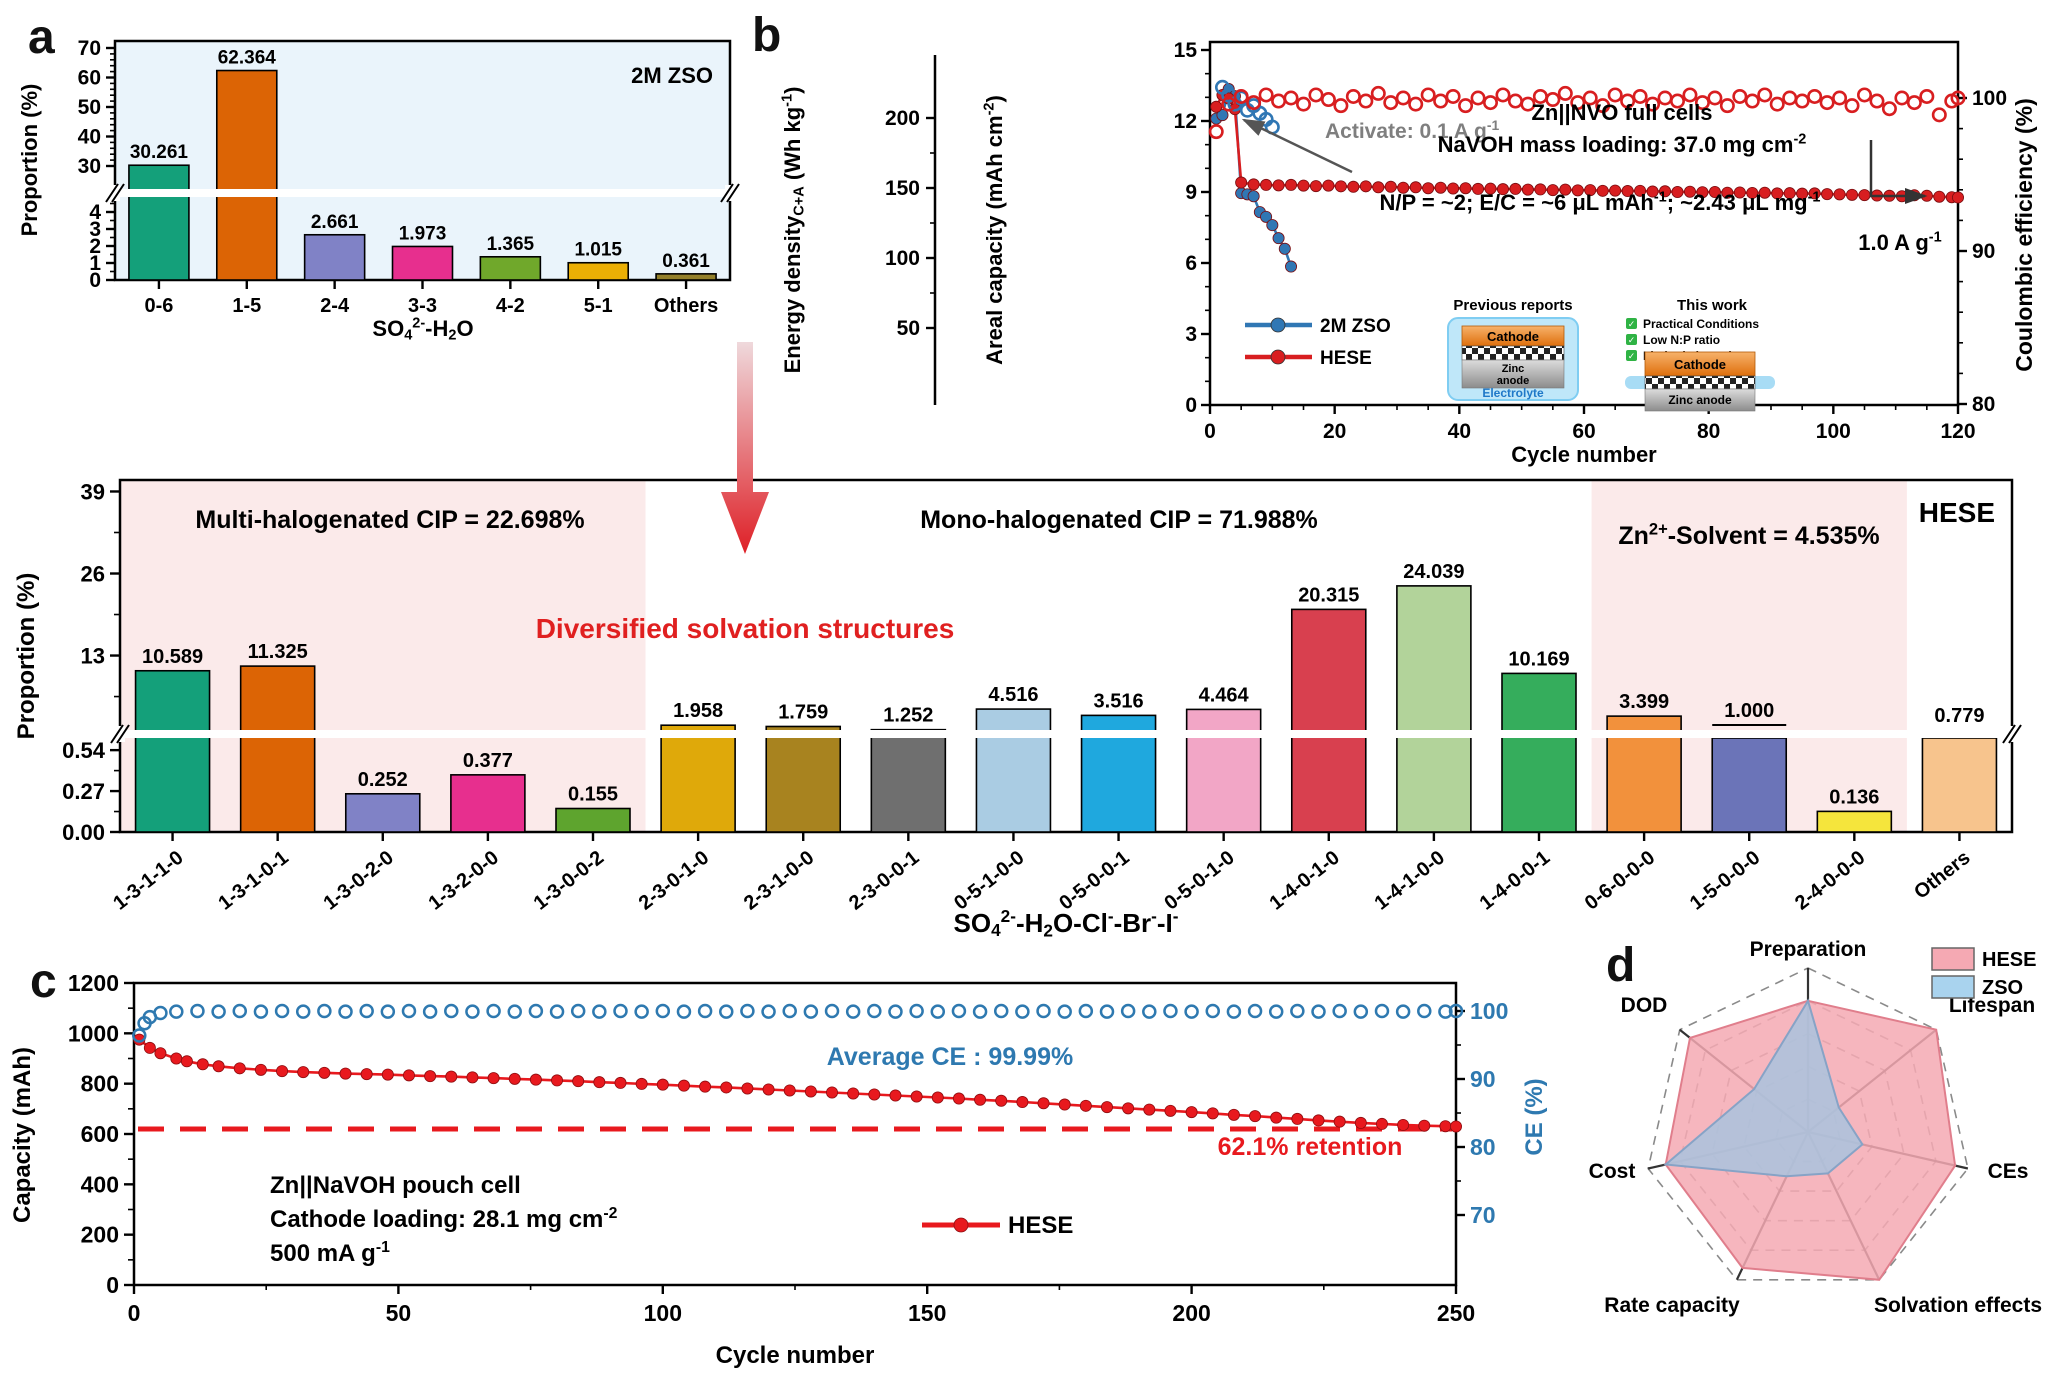  Describe the element at coordinates (598, 306) in the screenshot. I see `svg-text: 5-1` at that location.